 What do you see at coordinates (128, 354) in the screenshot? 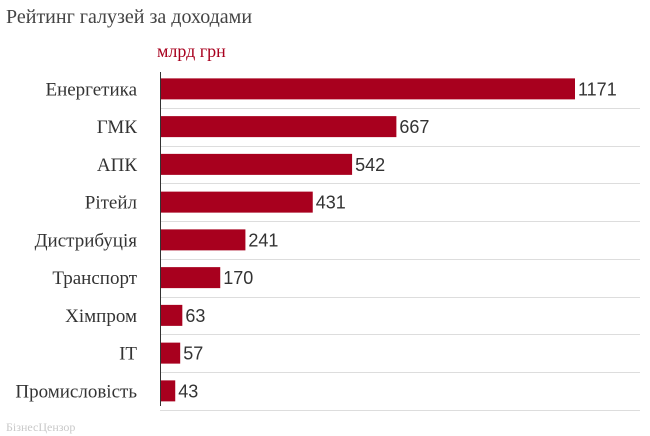
I see `category-label: IT` at bounding box center [128, 354].